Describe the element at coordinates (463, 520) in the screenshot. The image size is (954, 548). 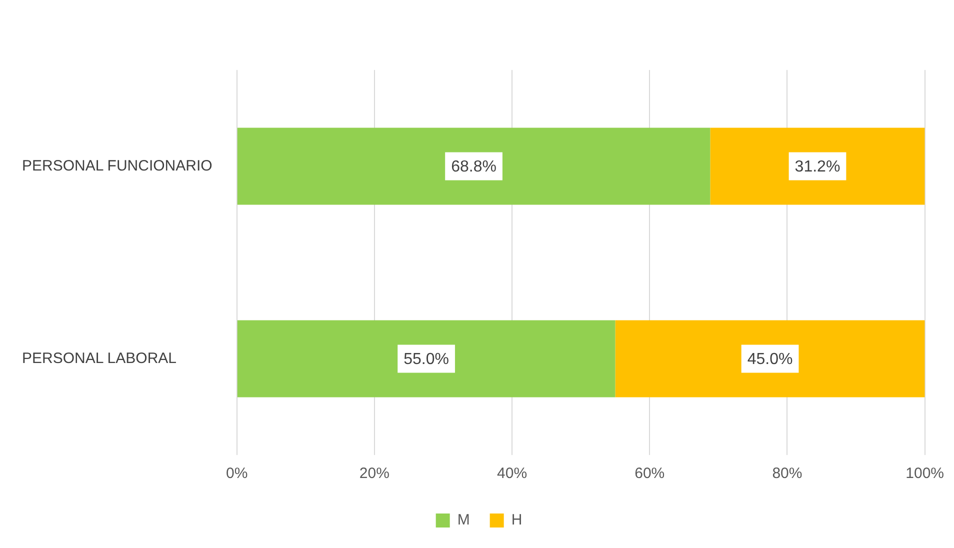
I see `legend-label: M` at that location.